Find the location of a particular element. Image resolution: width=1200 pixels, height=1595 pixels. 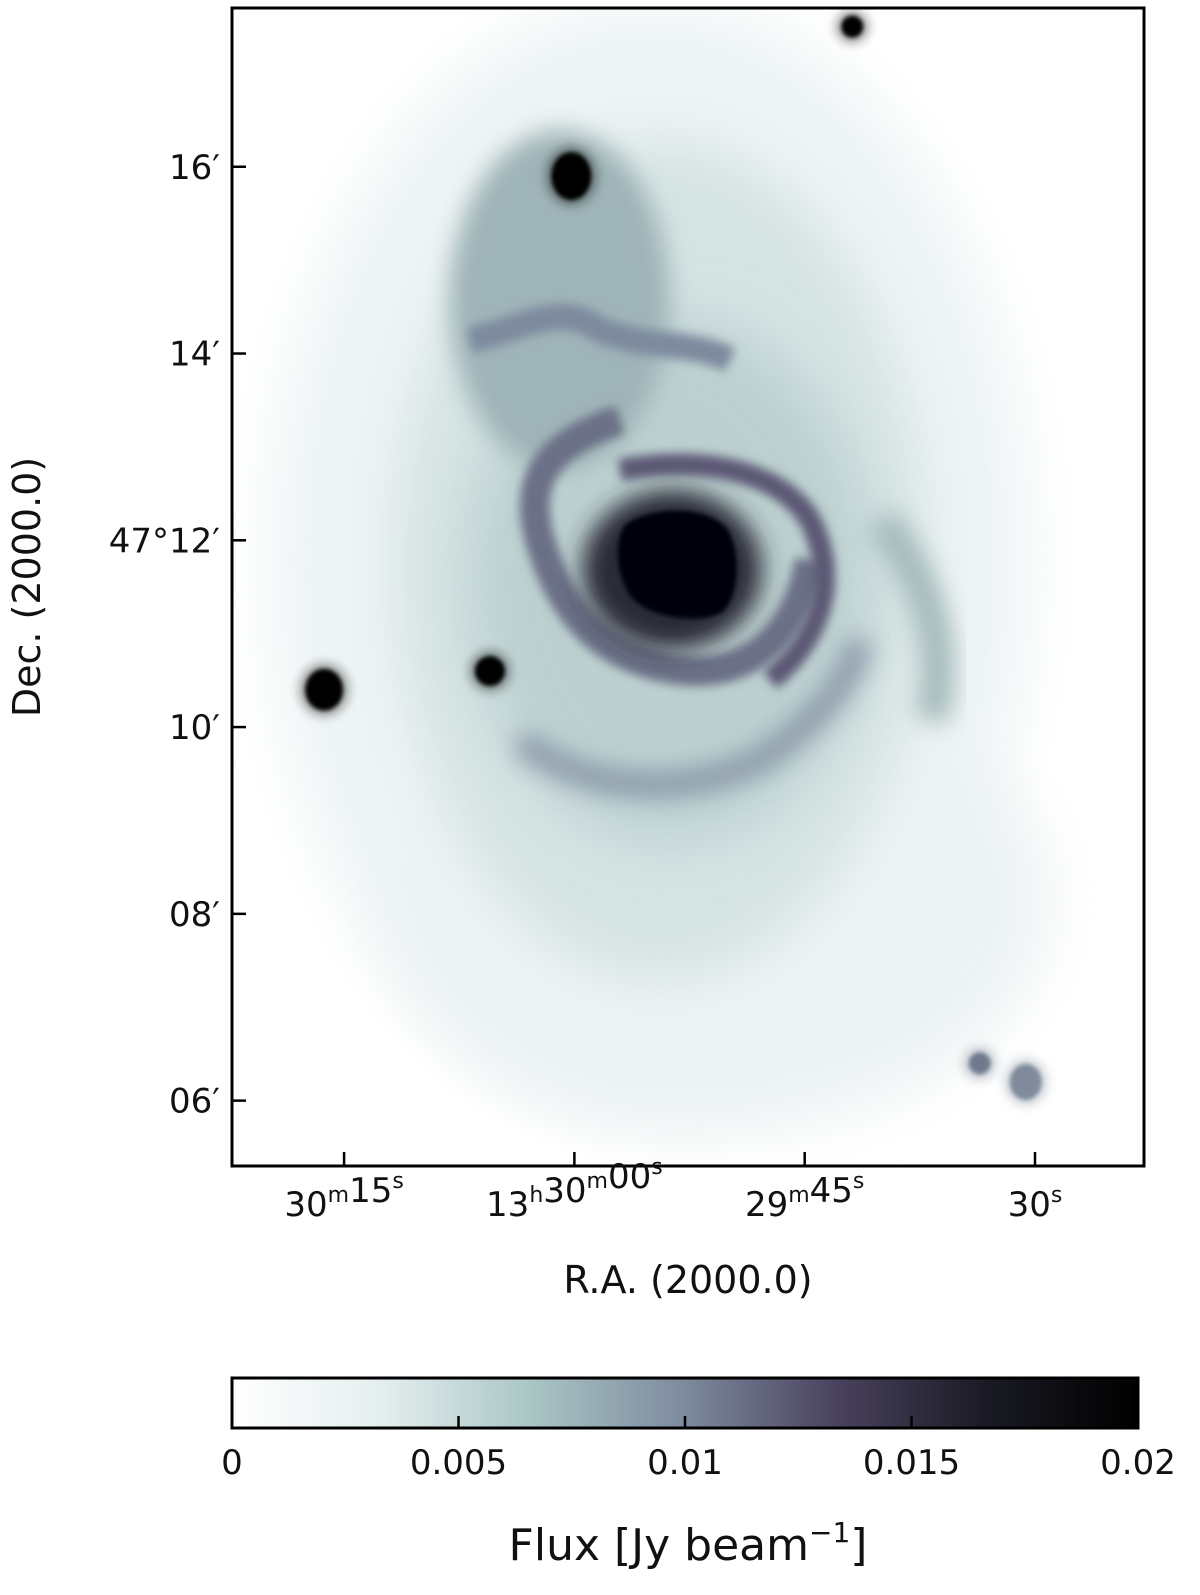

x-tick-label: 30m15s is located at coordinates (343, 1197).